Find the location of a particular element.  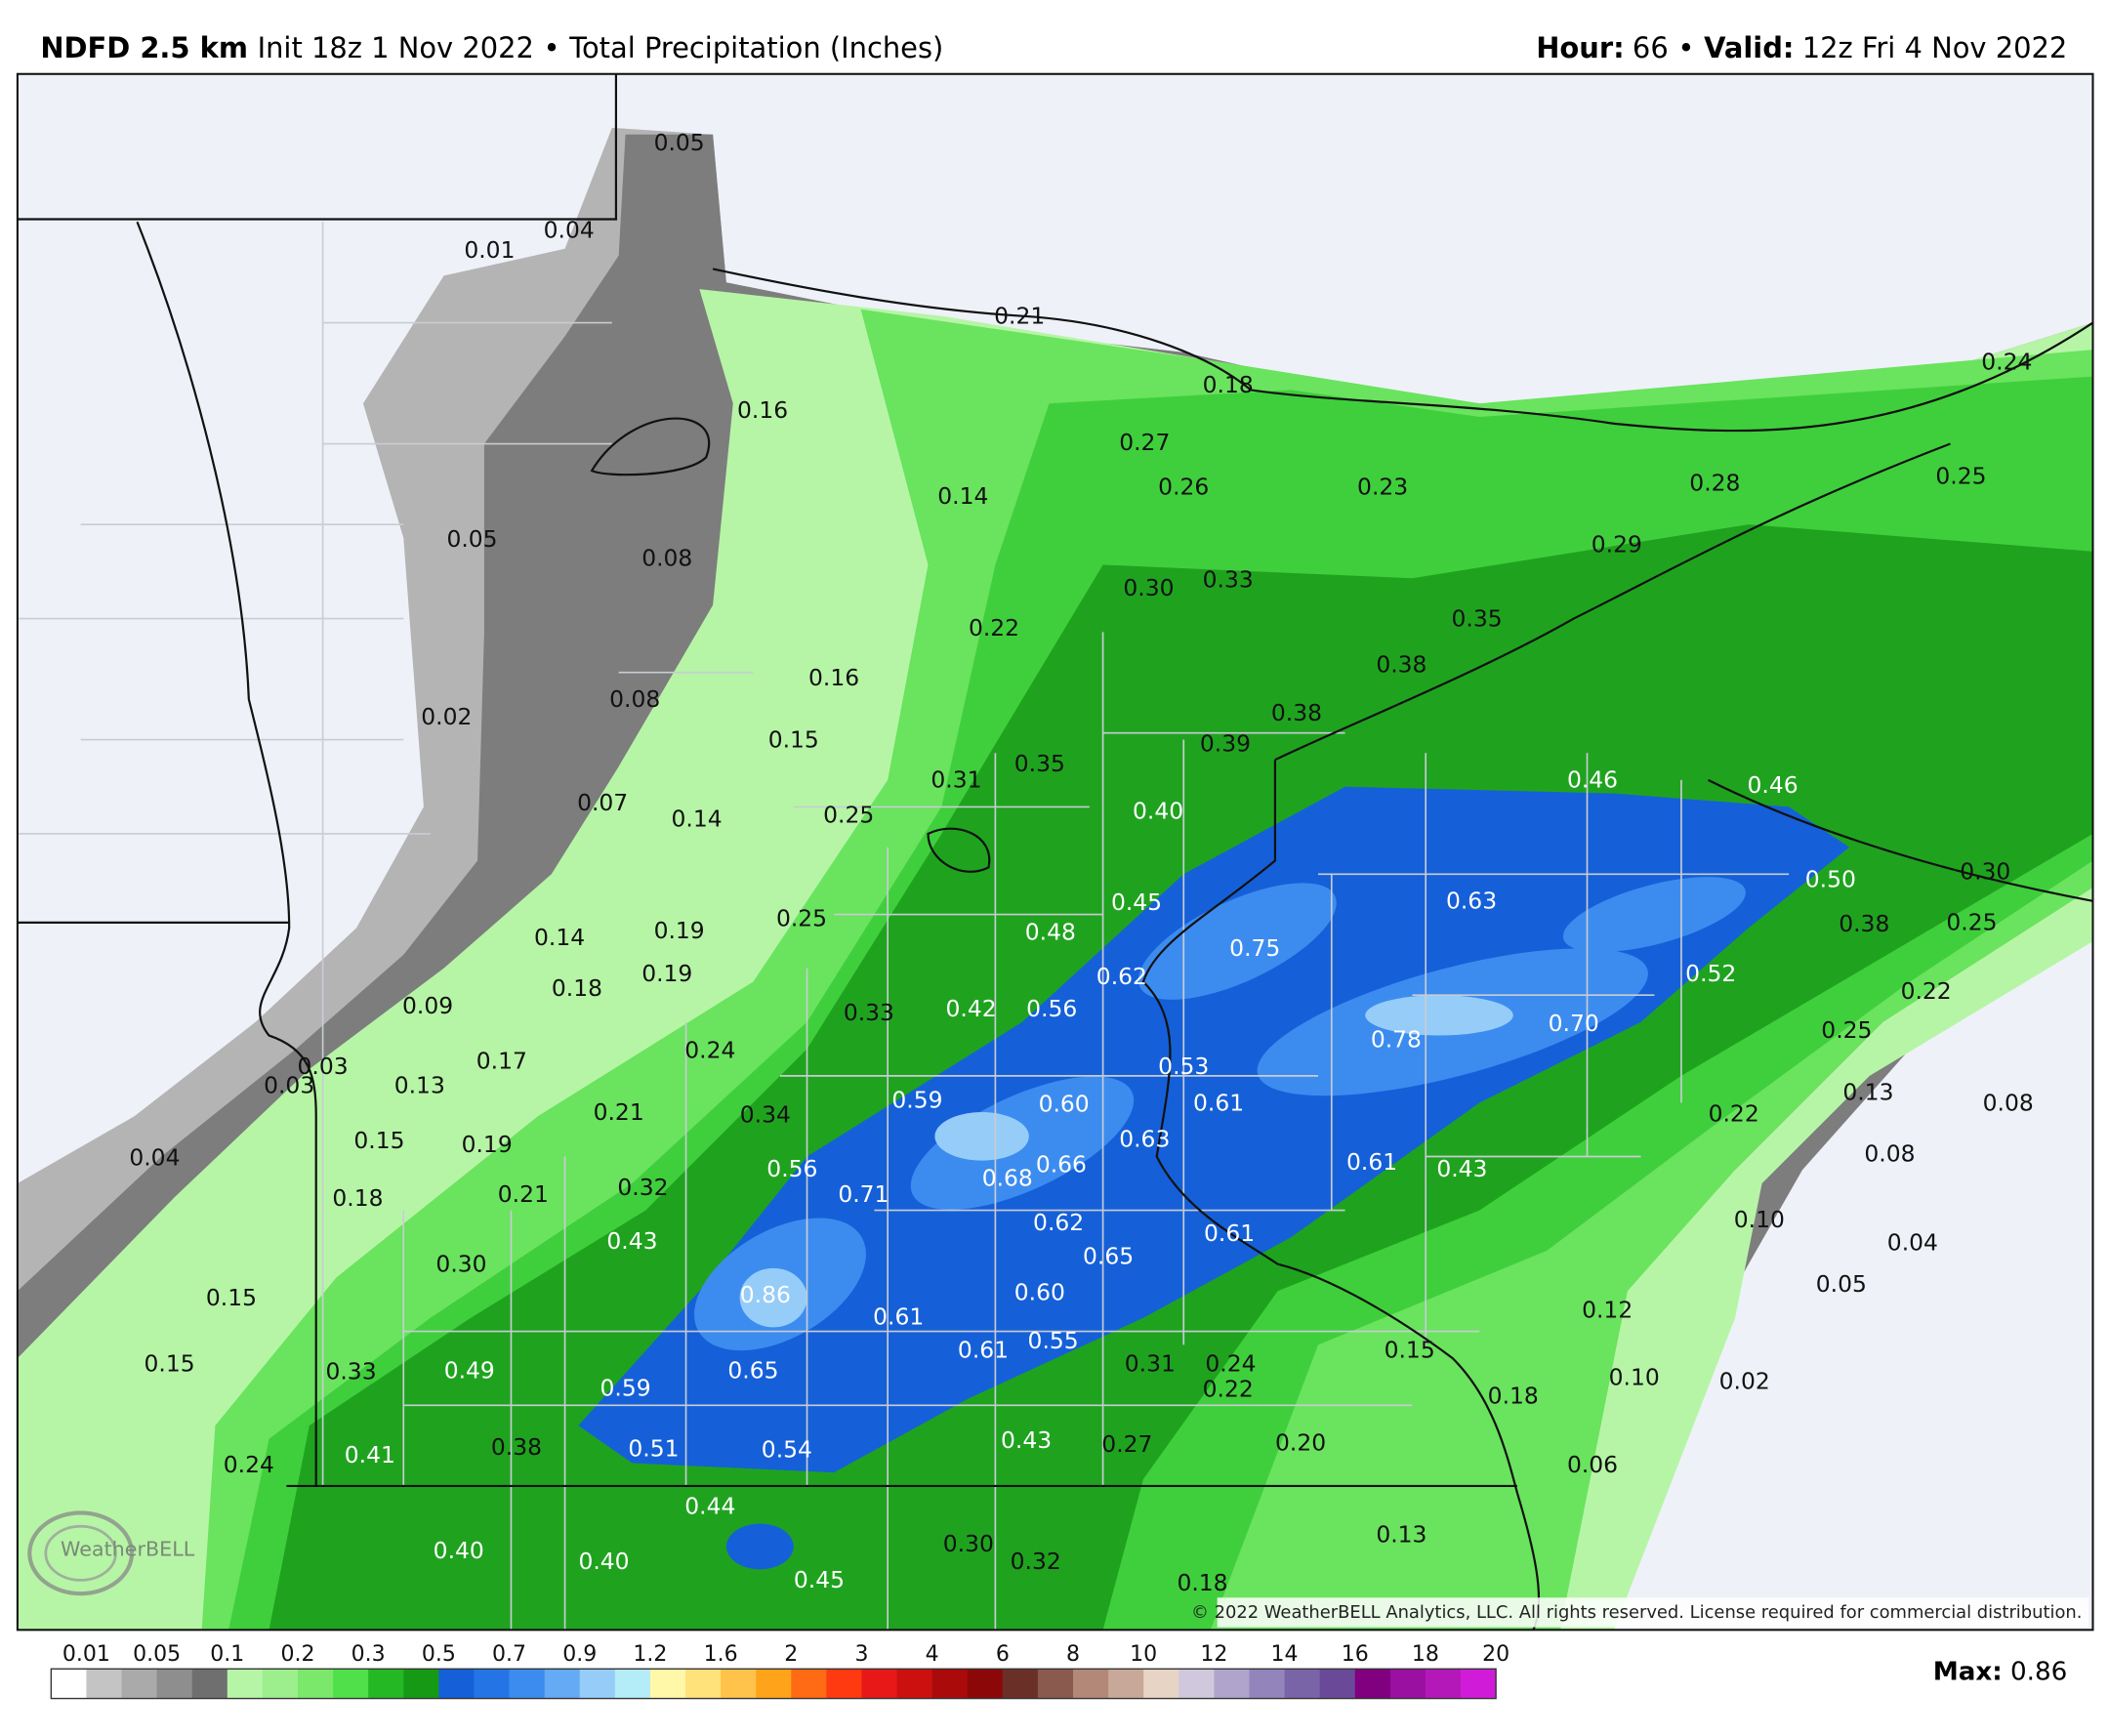

legend-tick-label: 0.9 is located at coordinates (579, 1654).